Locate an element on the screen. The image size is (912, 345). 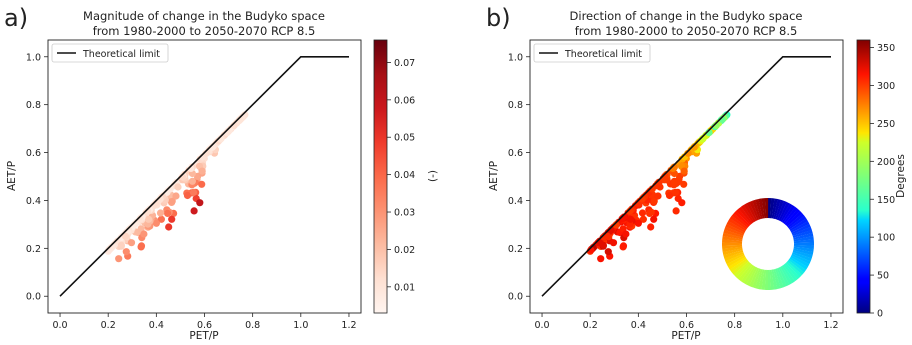
panel-a-legend-box is located at coordinates (110, 53).